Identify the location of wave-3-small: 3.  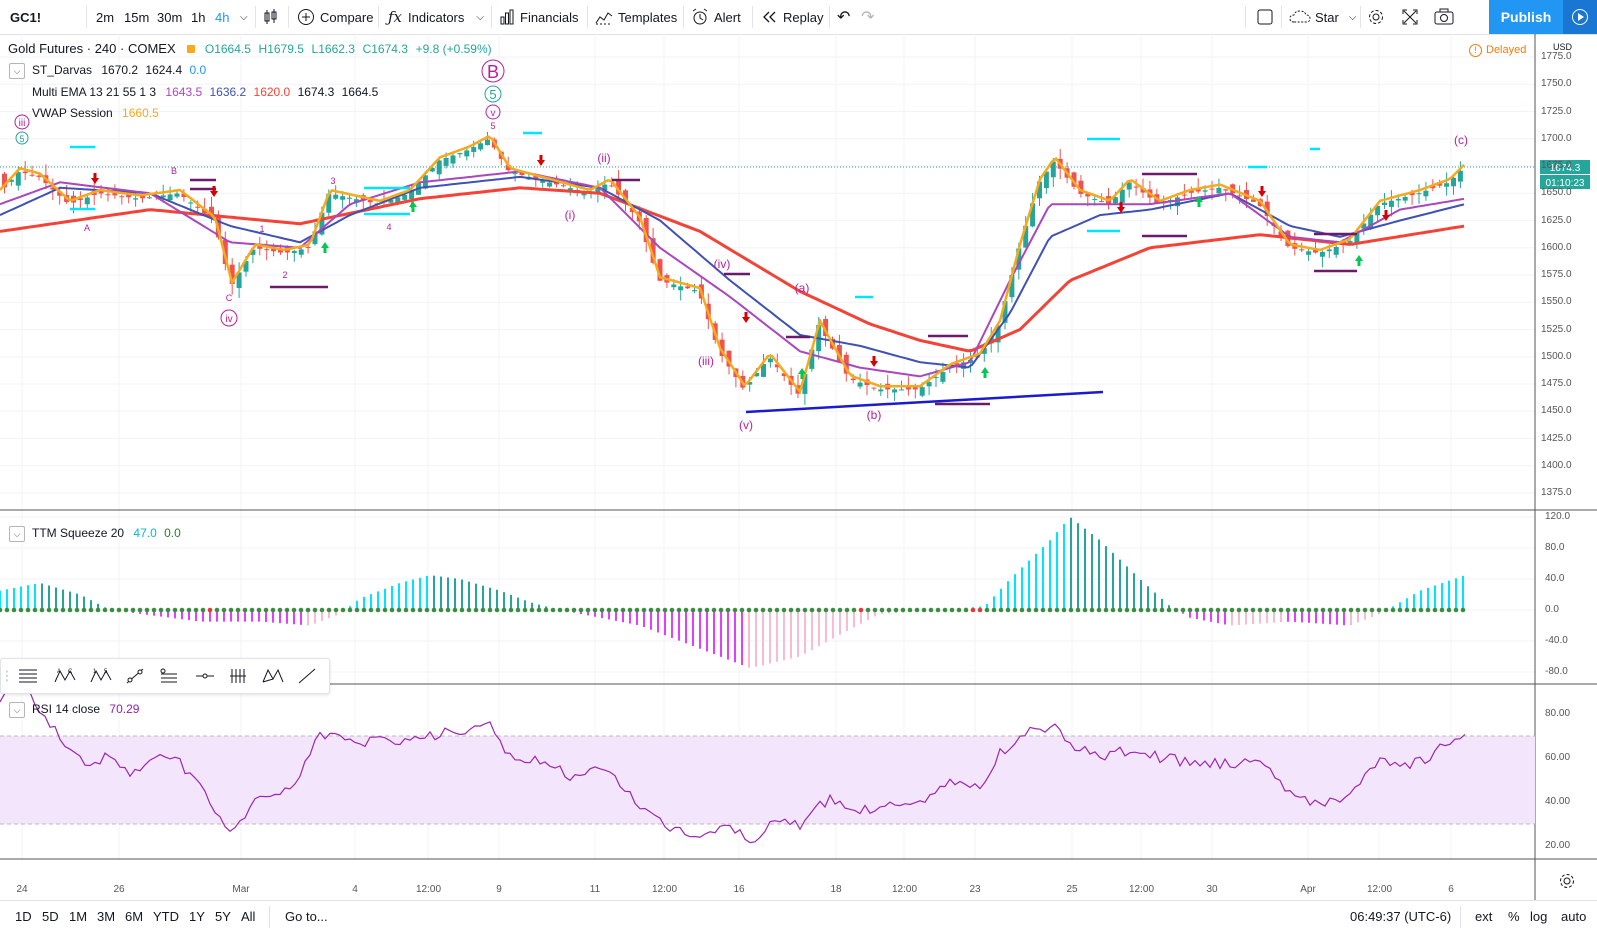
(332, 181).